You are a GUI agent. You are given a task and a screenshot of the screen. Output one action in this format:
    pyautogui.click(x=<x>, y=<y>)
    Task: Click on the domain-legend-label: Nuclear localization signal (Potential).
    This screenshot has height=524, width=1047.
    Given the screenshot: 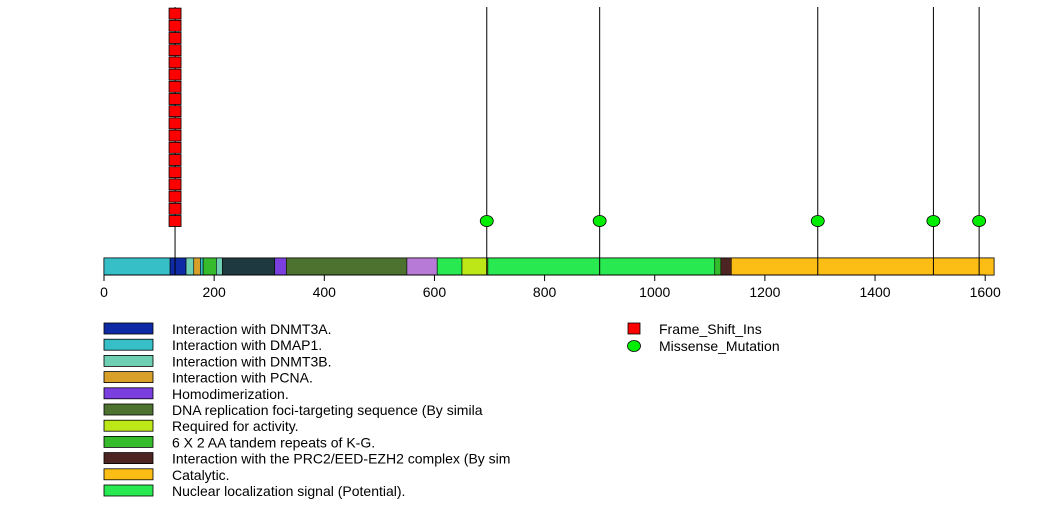 What is the action you would take?
    pyautogui.click(x=288, y=491)
    